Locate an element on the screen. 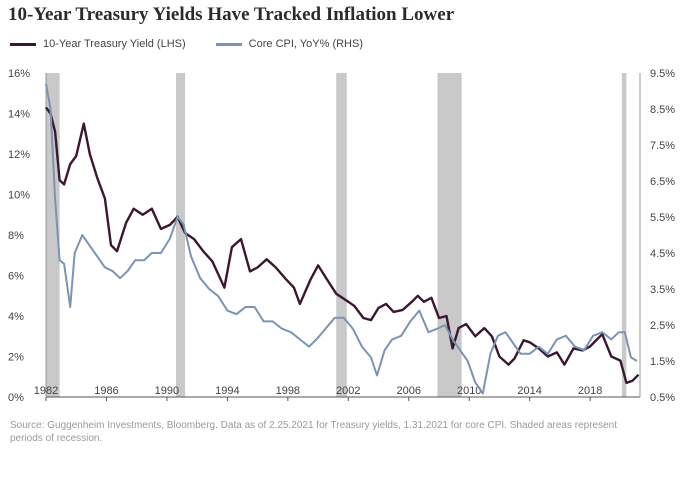  legend-swatch-cpi is located at coordinates (228, 44).